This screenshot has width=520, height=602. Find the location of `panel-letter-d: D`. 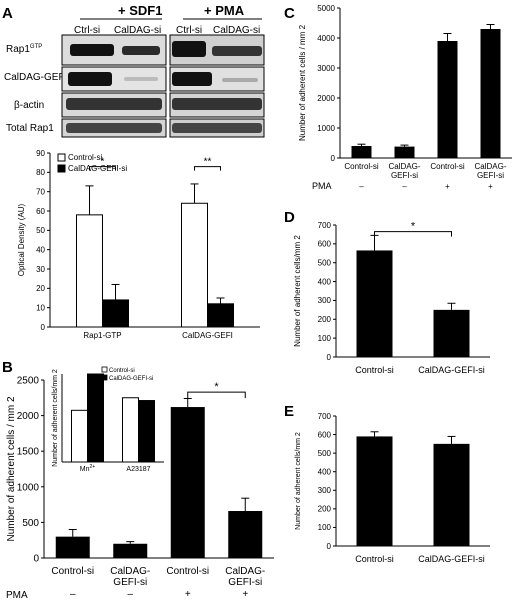

panel-letter-d: D is located at coordinates (289, 217).